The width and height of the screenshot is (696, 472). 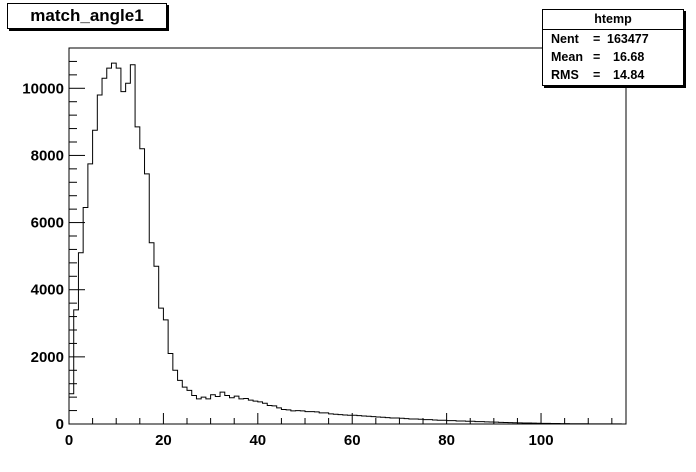 What do you see at coordinates (629, 57) in the screenshot?
I see `stats-value: 16.68` at bounding box center [629, 57].